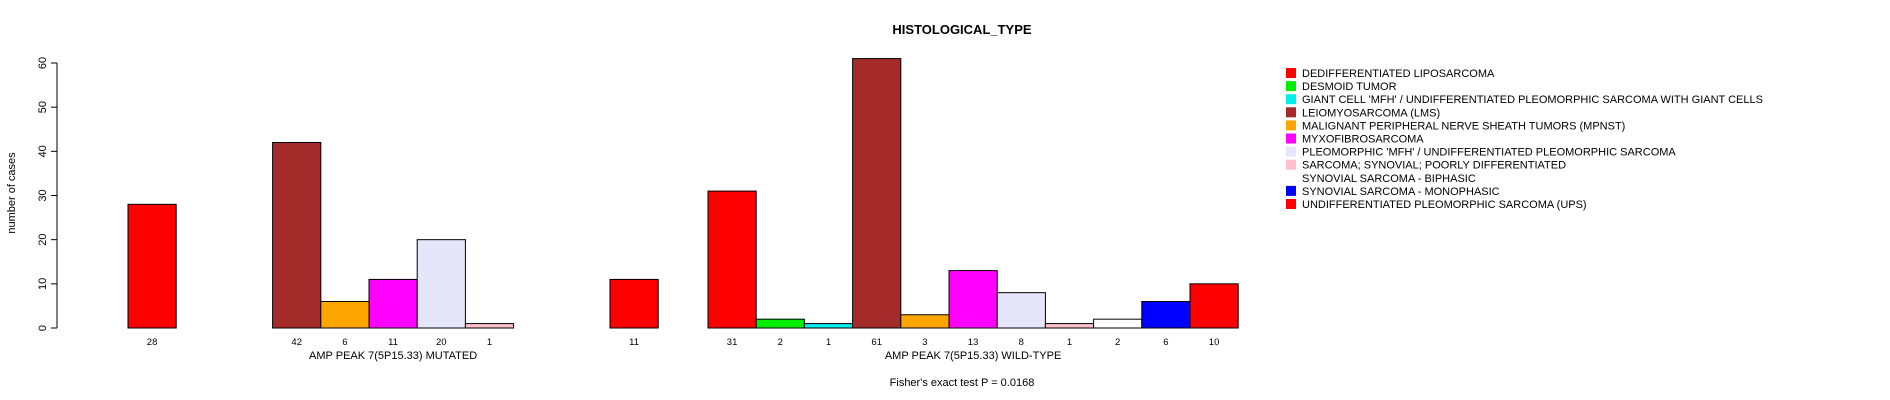 Image resolution: width=1890 pixels, height=400 pixels. Describe the element at coordinates (12, 193) in the screenshot. I see `y-axis-label: number of cases` at that location.